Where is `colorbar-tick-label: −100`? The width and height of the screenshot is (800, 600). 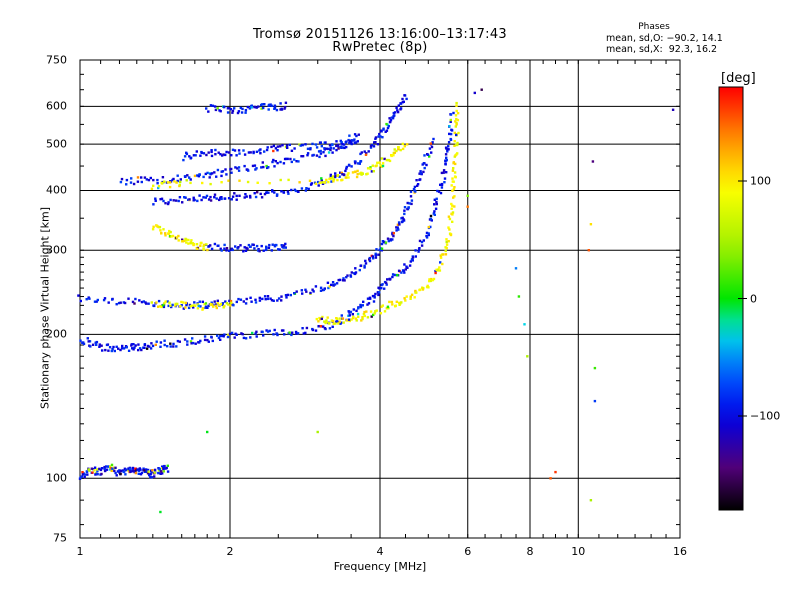 colorbar-tick-label: −100 is located at coordinates (765, 416).